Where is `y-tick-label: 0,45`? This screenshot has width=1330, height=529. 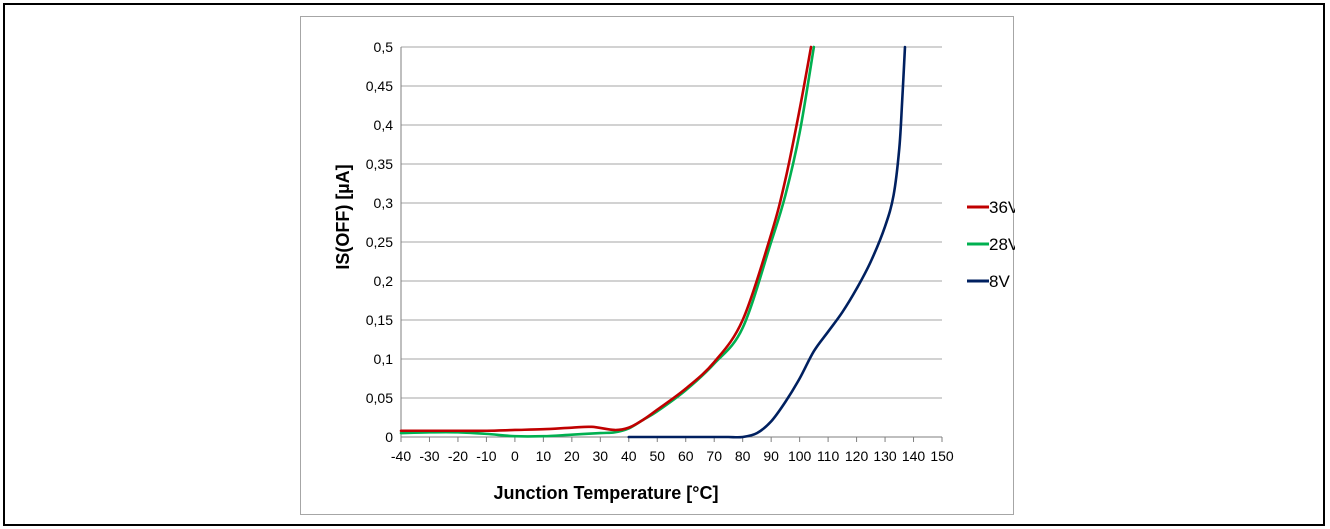
y-tick-label: 0,45 is located at coordinates (379, 86).